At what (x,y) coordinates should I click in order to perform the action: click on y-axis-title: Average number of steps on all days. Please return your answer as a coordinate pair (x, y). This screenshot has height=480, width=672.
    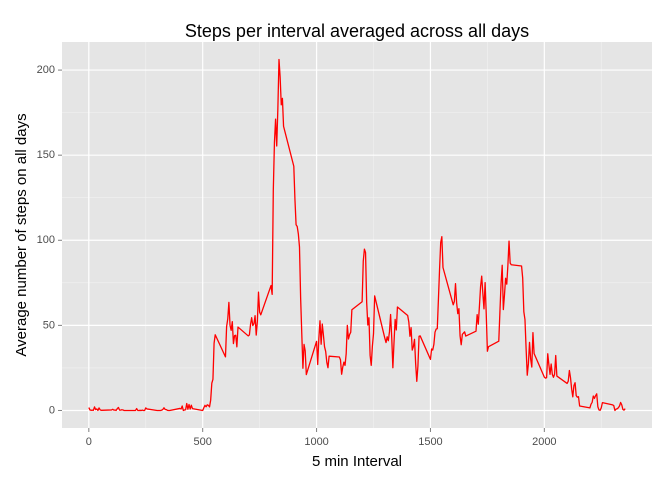
    Looking at the image, I should click on (21, 234).